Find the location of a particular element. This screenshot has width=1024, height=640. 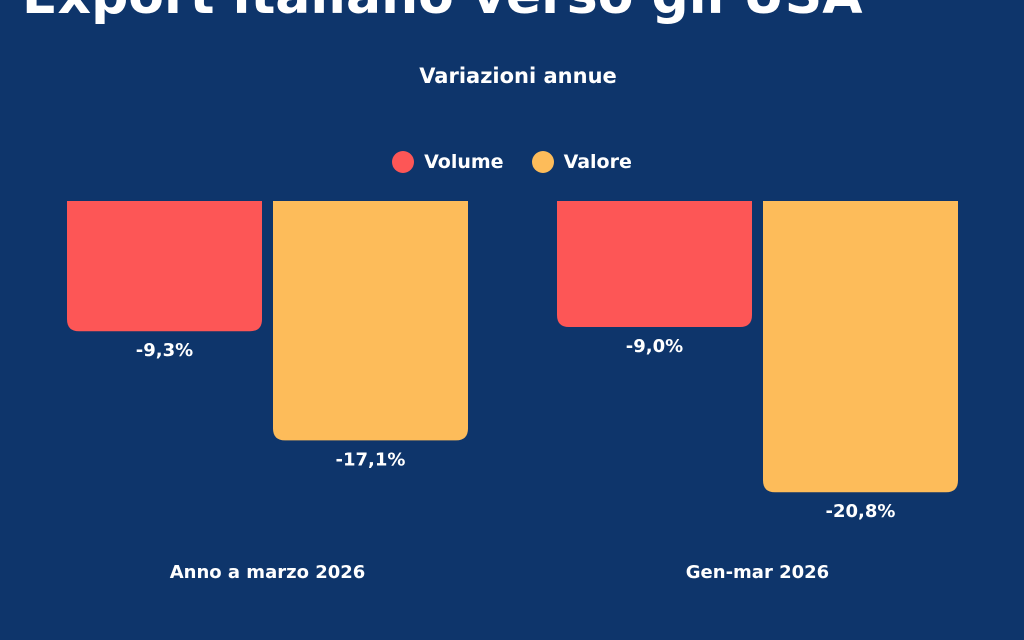

chart-subtitle: Variazioni annue is located at coordinates (518, 76).